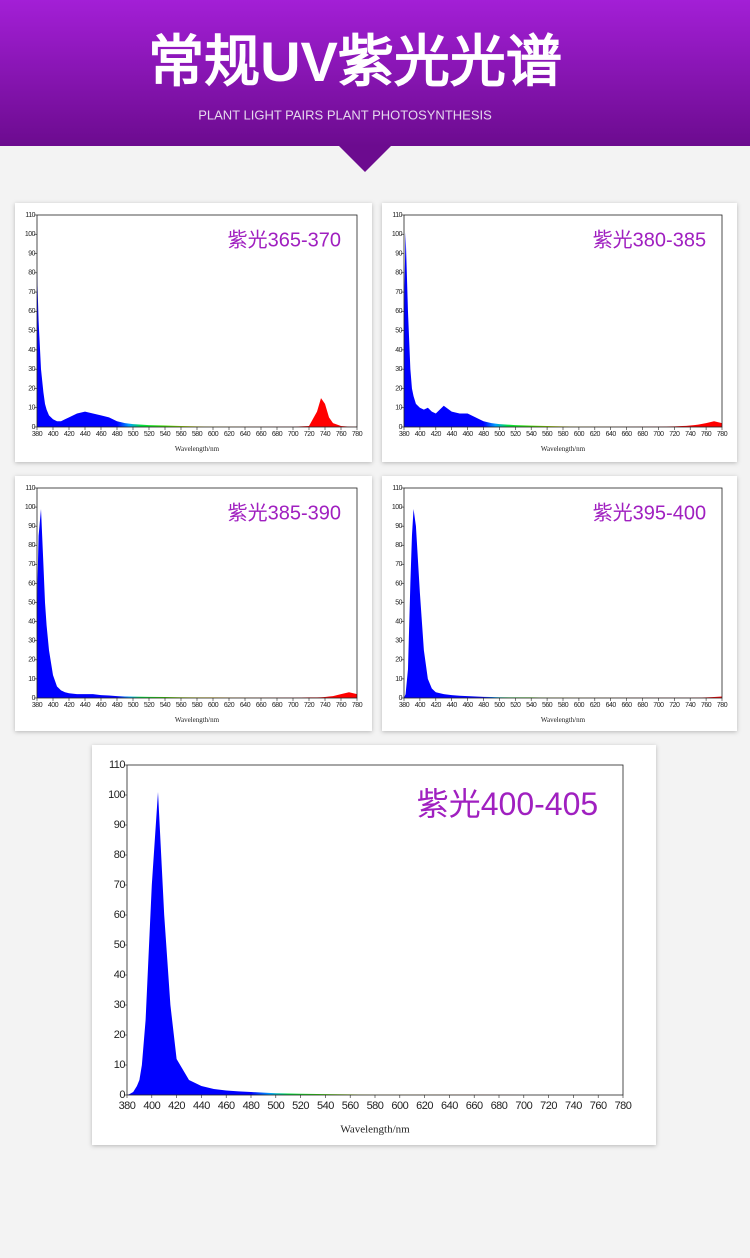  Describe the element at coordinates (365, 158) in the screenshot. I see `header-arrow` at that location.